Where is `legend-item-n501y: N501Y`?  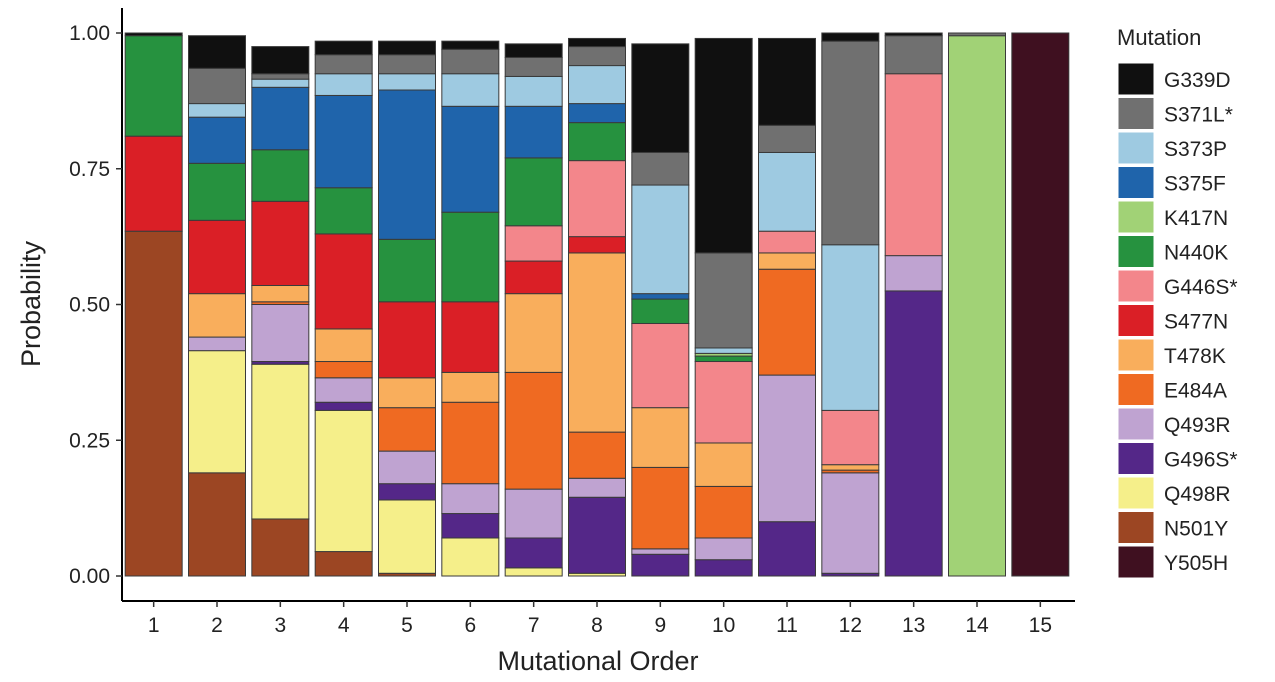
legend-item-n501y: N501Y is located at coordinates (1172, 527).